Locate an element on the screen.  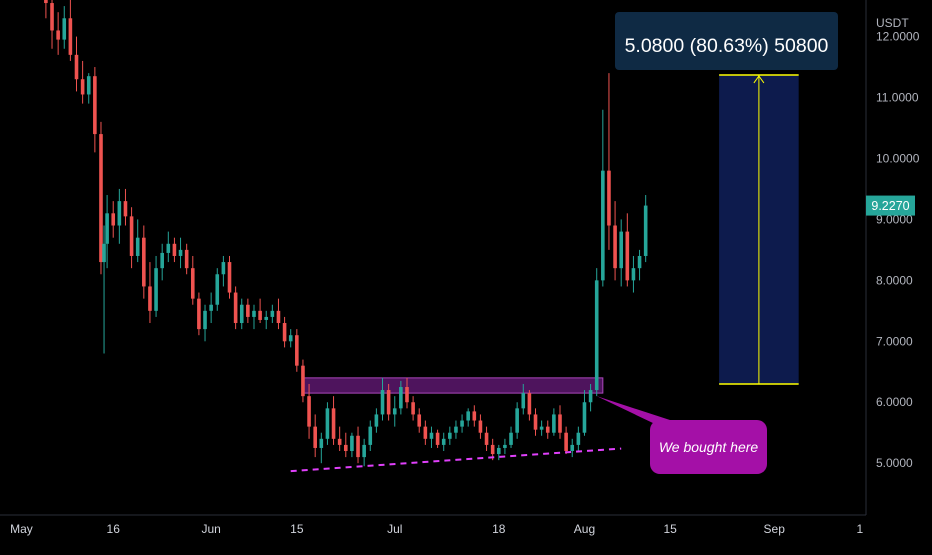
y-tick-label: 8.0000 is located at coordinates (894, 280).